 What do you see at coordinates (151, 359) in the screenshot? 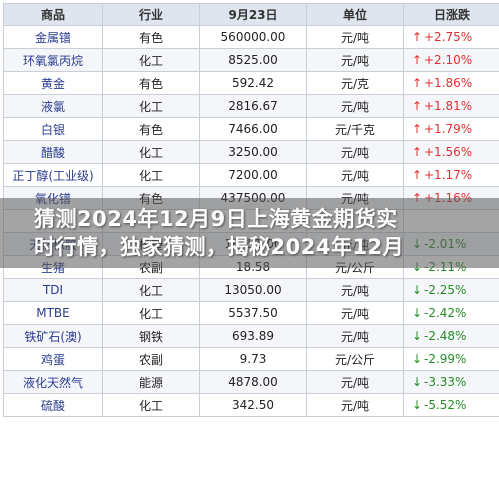
I see `industry-cell: 农副` at bounding box center [151, 359].